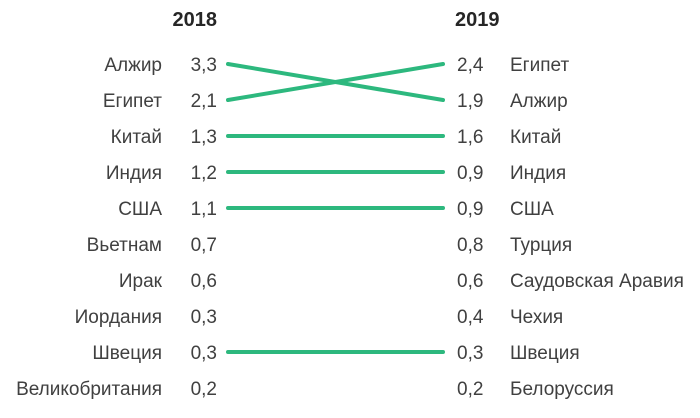 This screenshot has height=418, width=700. Describe the element at coordinates (203, 137) in the screenshot. I see `left-country-value: 1,3` at that location.